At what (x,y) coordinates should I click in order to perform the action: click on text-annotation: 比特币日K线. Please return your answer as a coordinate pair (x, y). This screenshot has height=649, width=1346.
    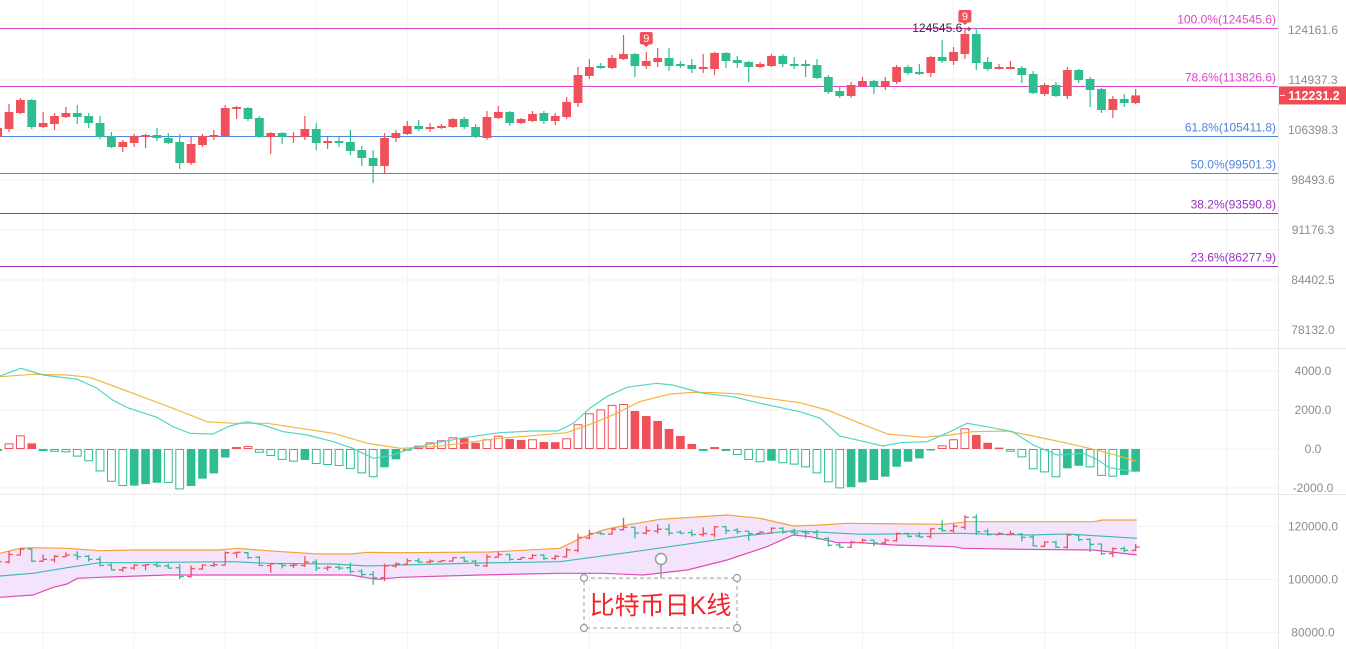
    Looking at the image, I should click on (660, 592).